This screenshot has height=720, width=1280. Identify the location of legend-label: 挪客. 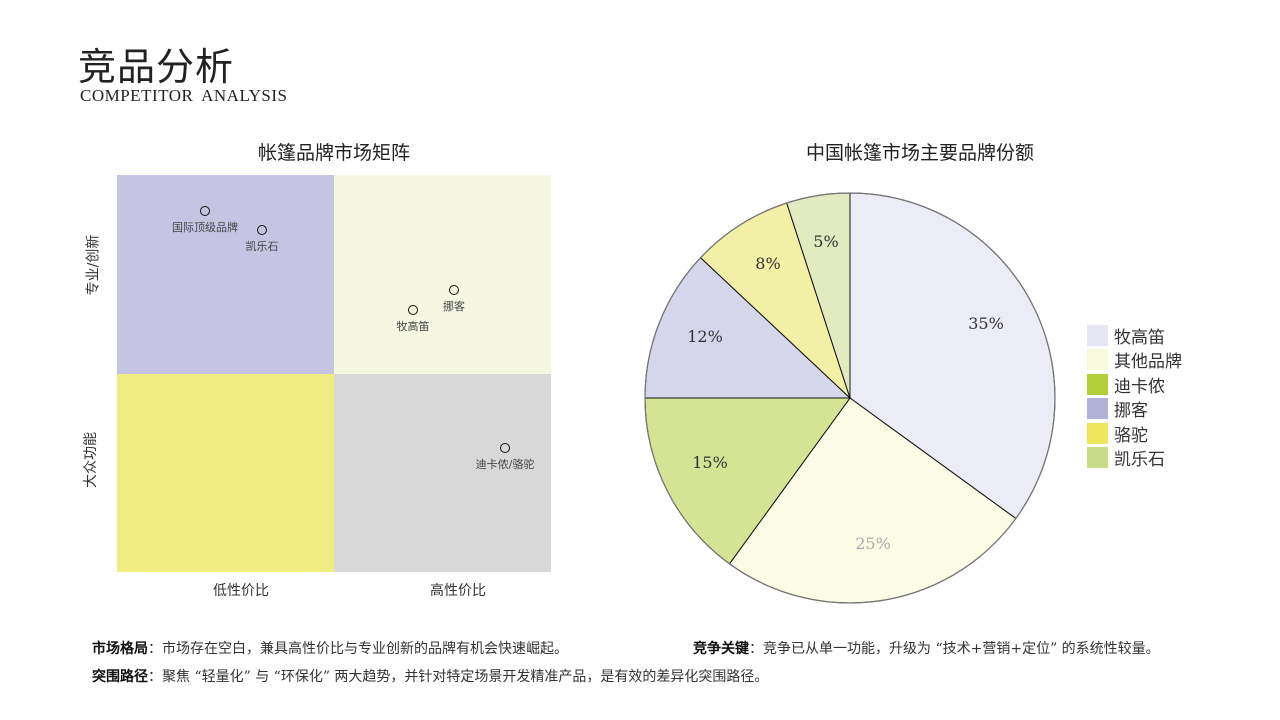
(1131, 411).